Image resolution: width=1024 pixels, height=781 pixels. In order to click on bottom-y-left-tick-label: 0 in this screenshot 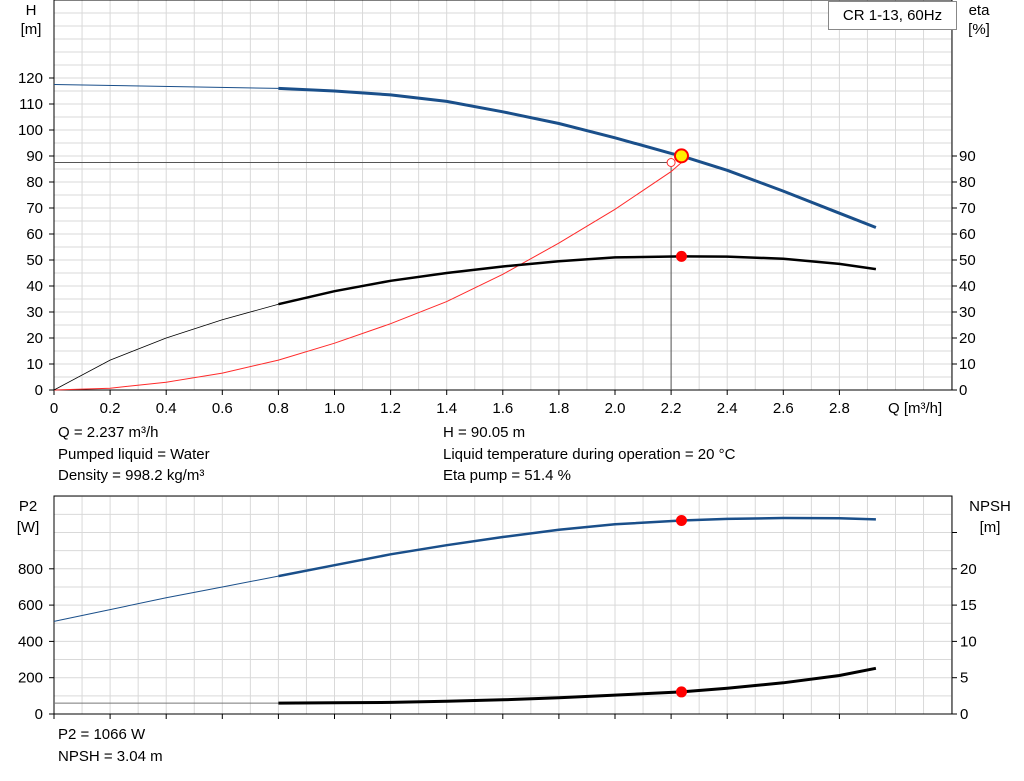, I will do `click(39, 714)`.